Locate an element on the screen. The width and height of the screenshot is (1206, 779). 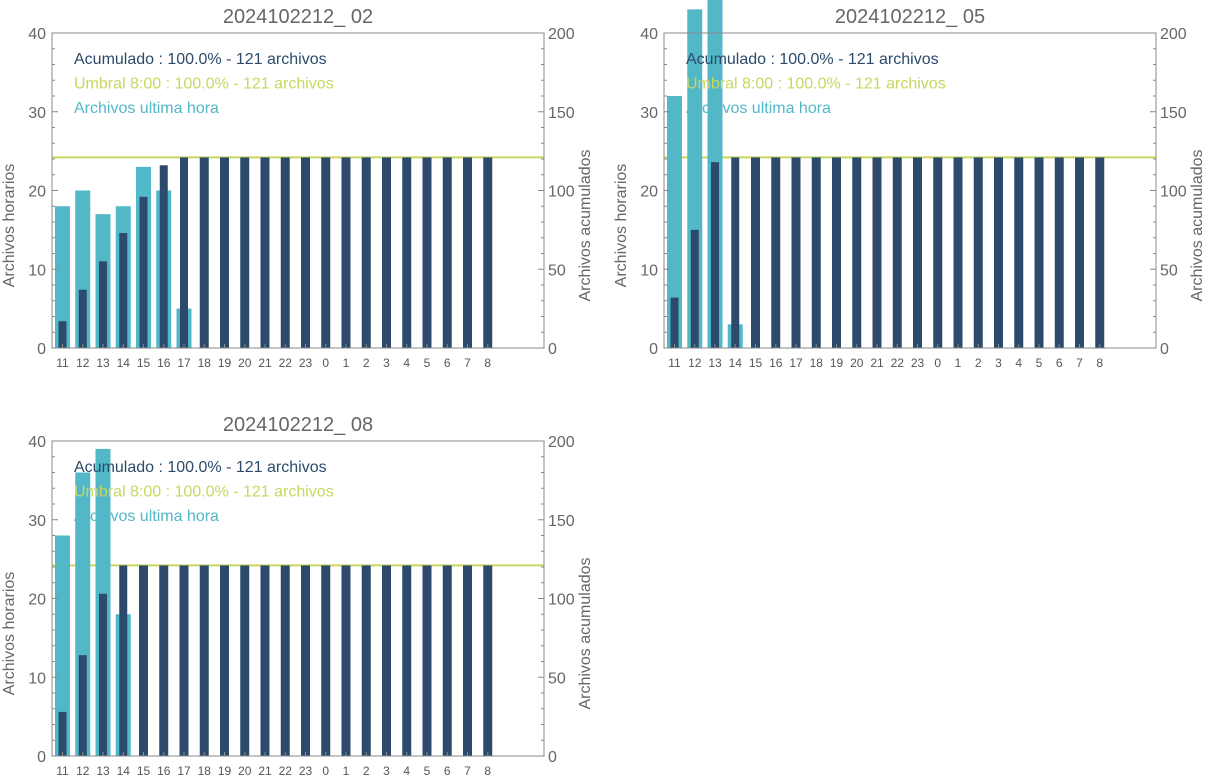
x-tick-label: 1 is located at coordinates (346, 363).